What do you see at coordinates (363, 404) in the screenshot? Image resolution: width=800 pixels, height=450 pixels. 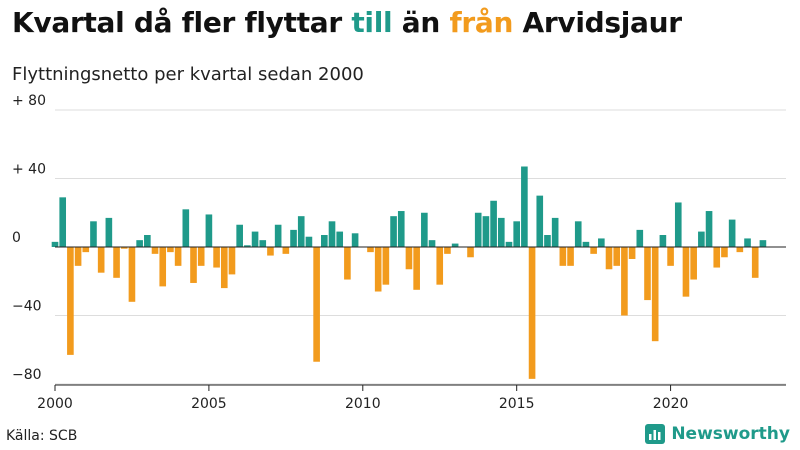 I see `x-tick-label: 2010` at bounding box center [363, 404].